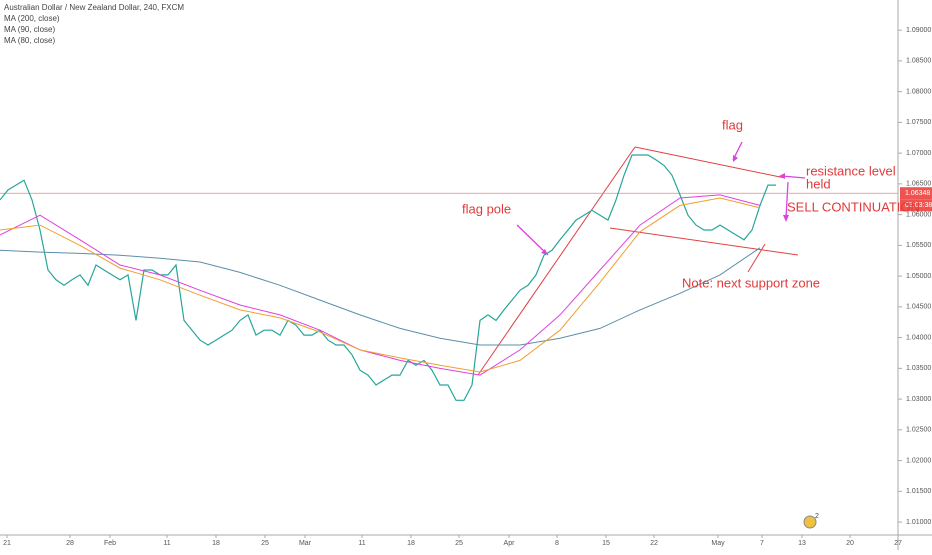 Image resolution: width=932 pixels, height=555 pixels. Describe the element at coordinates (918, 522) in the screenshot. I see `y-tick-label: 1.01000` at that location.